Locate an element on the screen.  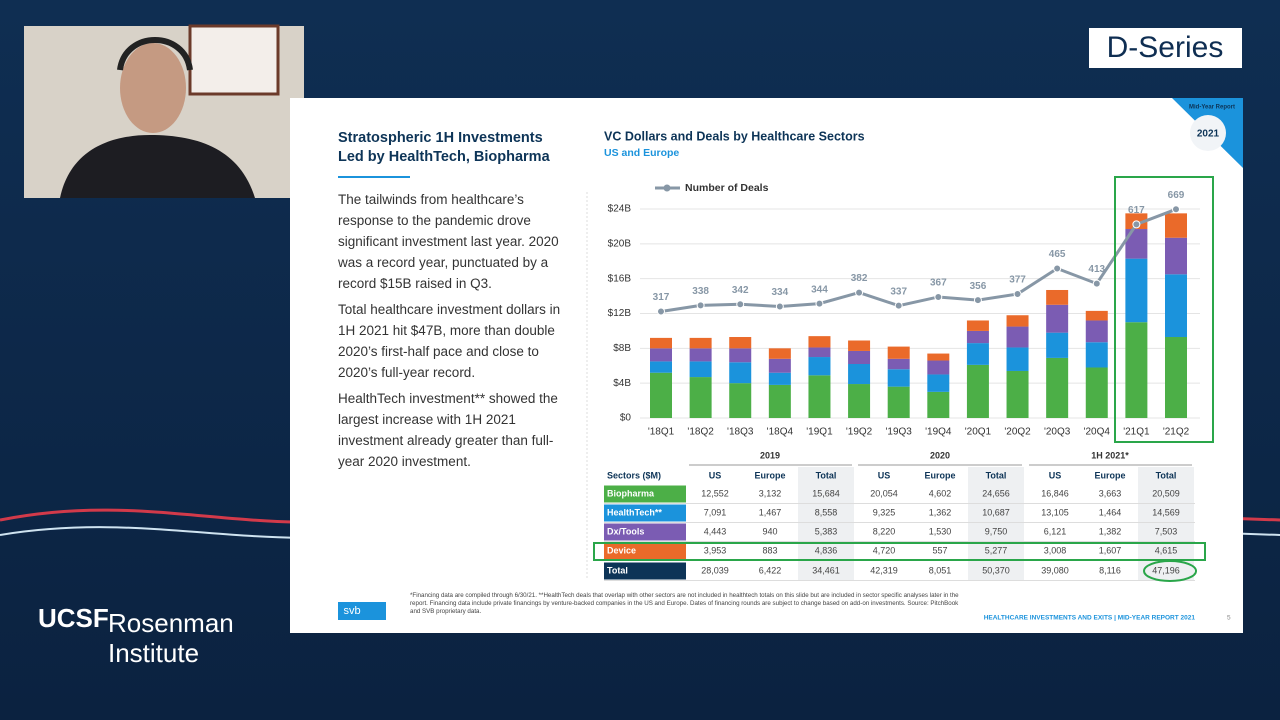
cell: 16,846 is located at coordinates (1055, 493).